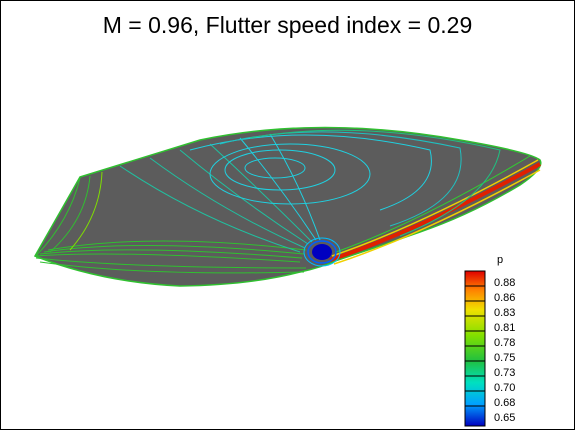 The image size is (575, 430). What do you see at coordinates (435, 212) in the screenshot?
I see `leading-edge-band` at bounding box center [435, 212].